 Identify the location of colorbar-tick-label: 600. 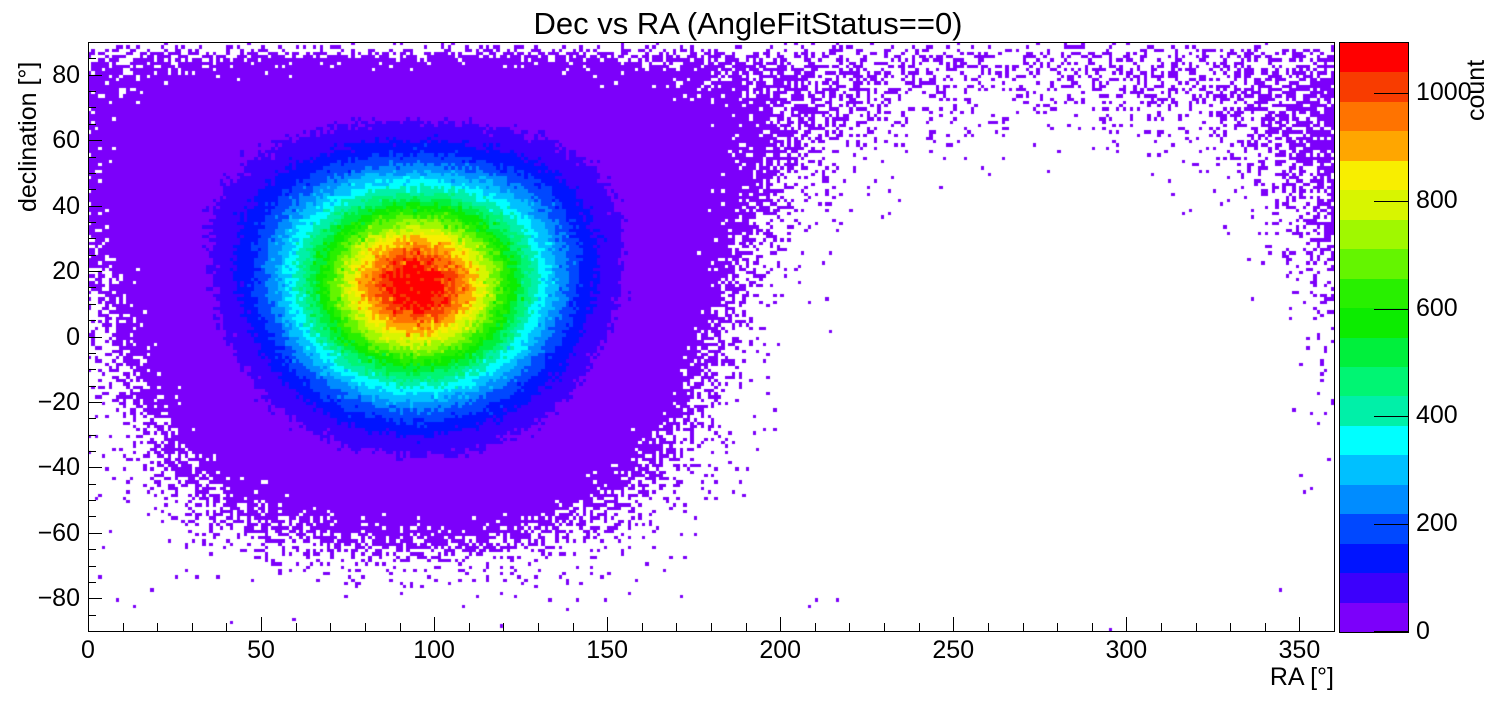
(1437, 307).